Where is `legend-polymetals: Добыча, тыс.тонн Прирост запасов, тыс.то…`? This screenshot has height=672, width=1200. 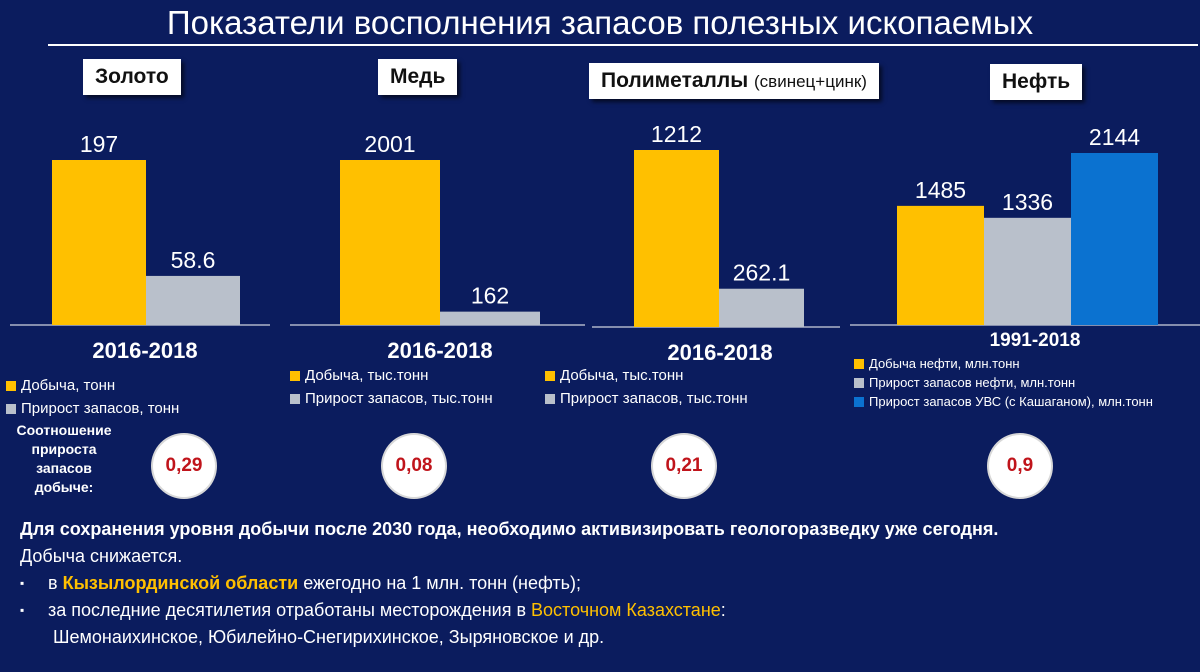
legend-polymetals: Добыча, тыс.тонн Прирост запасов, тыс.то… is located at coordinates (646, 387).